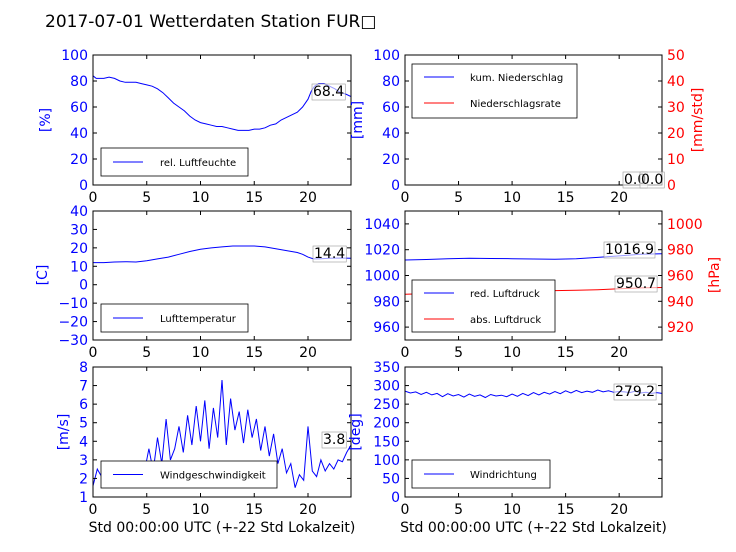 This screenshot has height=552, width=736. What do you see at coordinates (676, 160) in the screenshot?
I see `y-right-tick-label: 10` at bounding box center [676, 160].